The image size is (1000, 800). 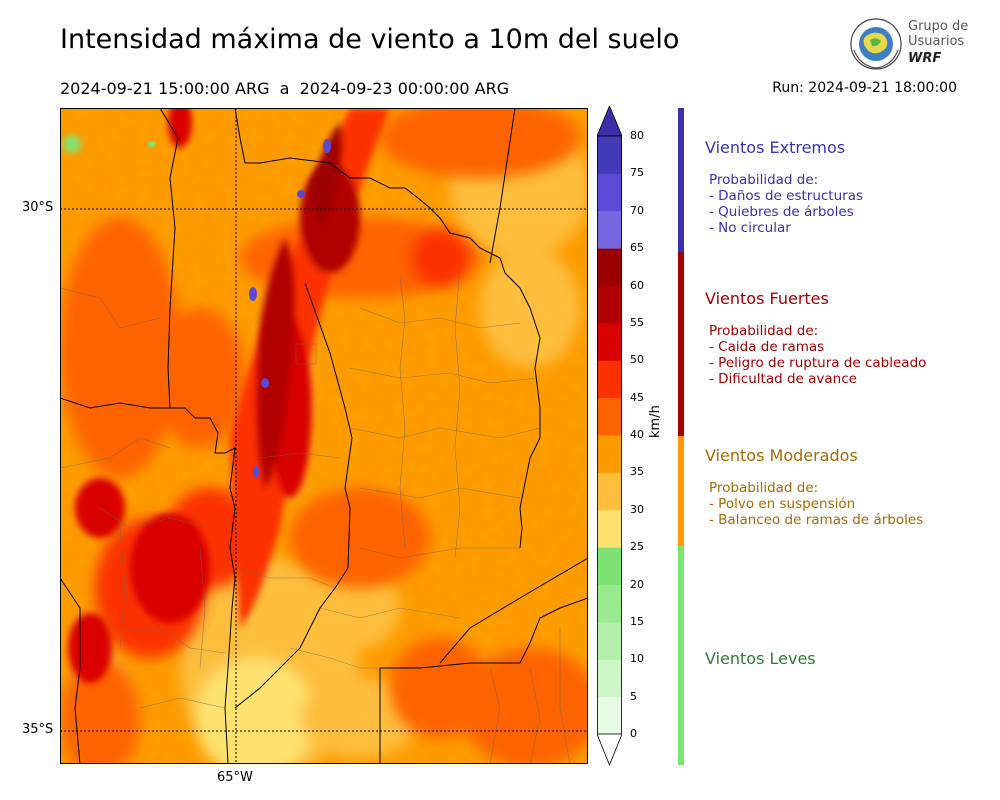 I want to click on wind-extreme-core, so click(x=202, y=305).